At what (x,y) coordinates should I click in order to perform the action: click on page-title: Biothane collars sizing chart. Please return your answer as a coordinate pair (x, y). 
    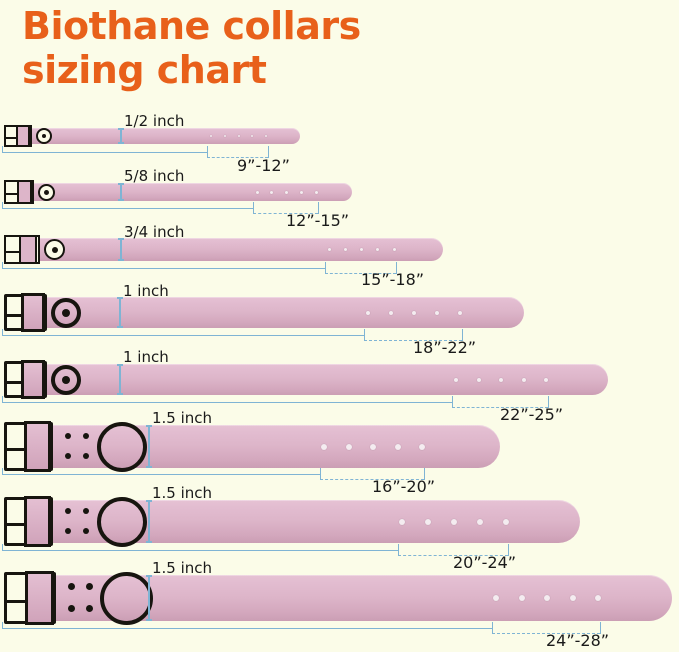
    Looking at the image, I should click on (242, 48).